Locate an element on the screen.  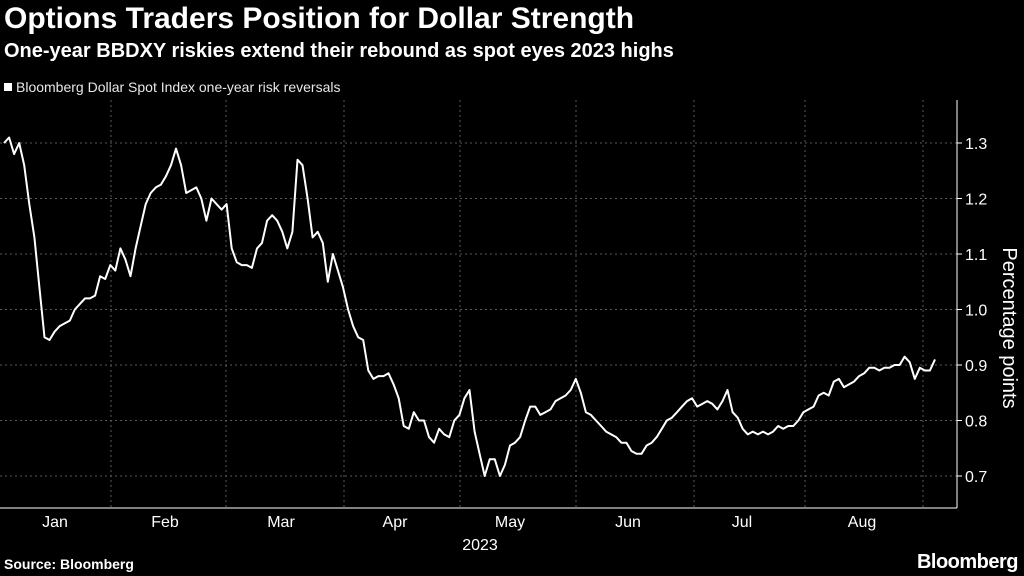
x-tick-label: Jan is located at coordinates (55, 522).